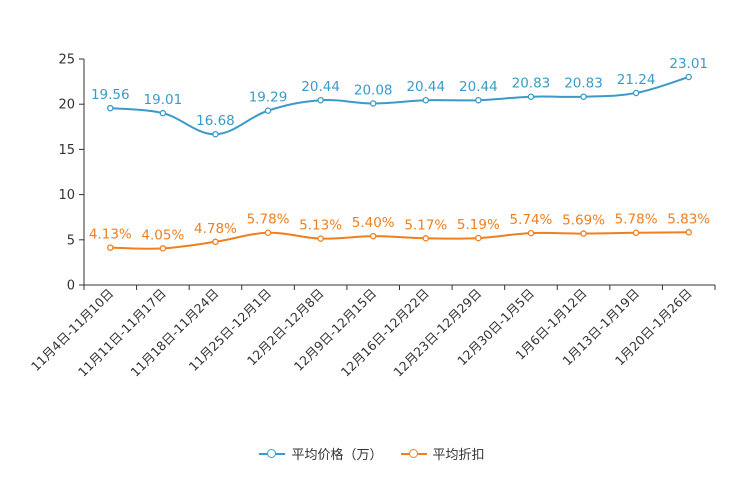  I want to click on y-tick-label: 15, so click(66, 150).